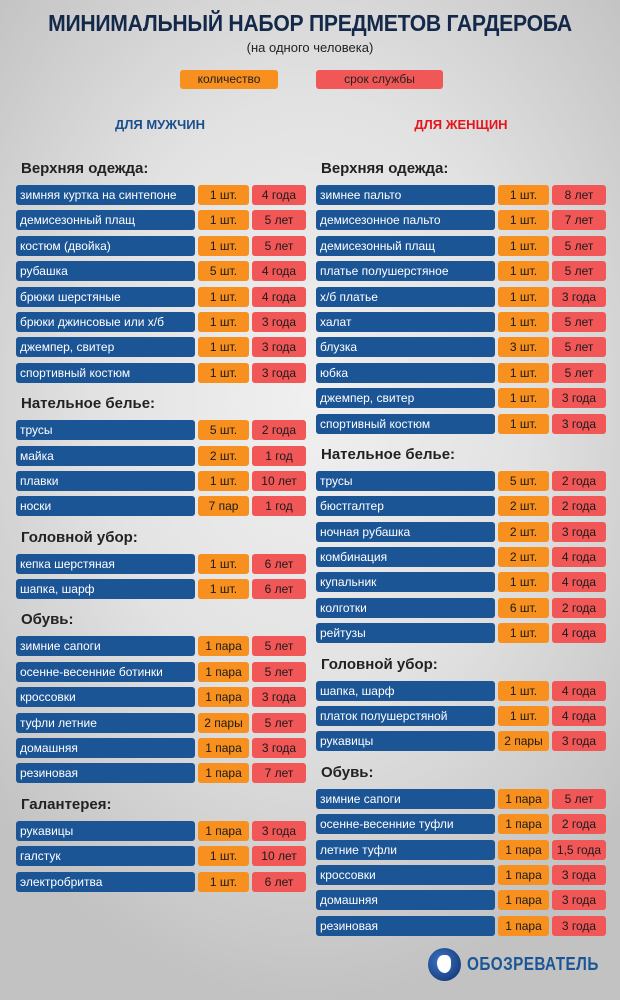 This screenshot has width=620, height=1000. Describe the element at coordinates (105, 480) in the screenshot. I see `item-name: плавки` at that location.